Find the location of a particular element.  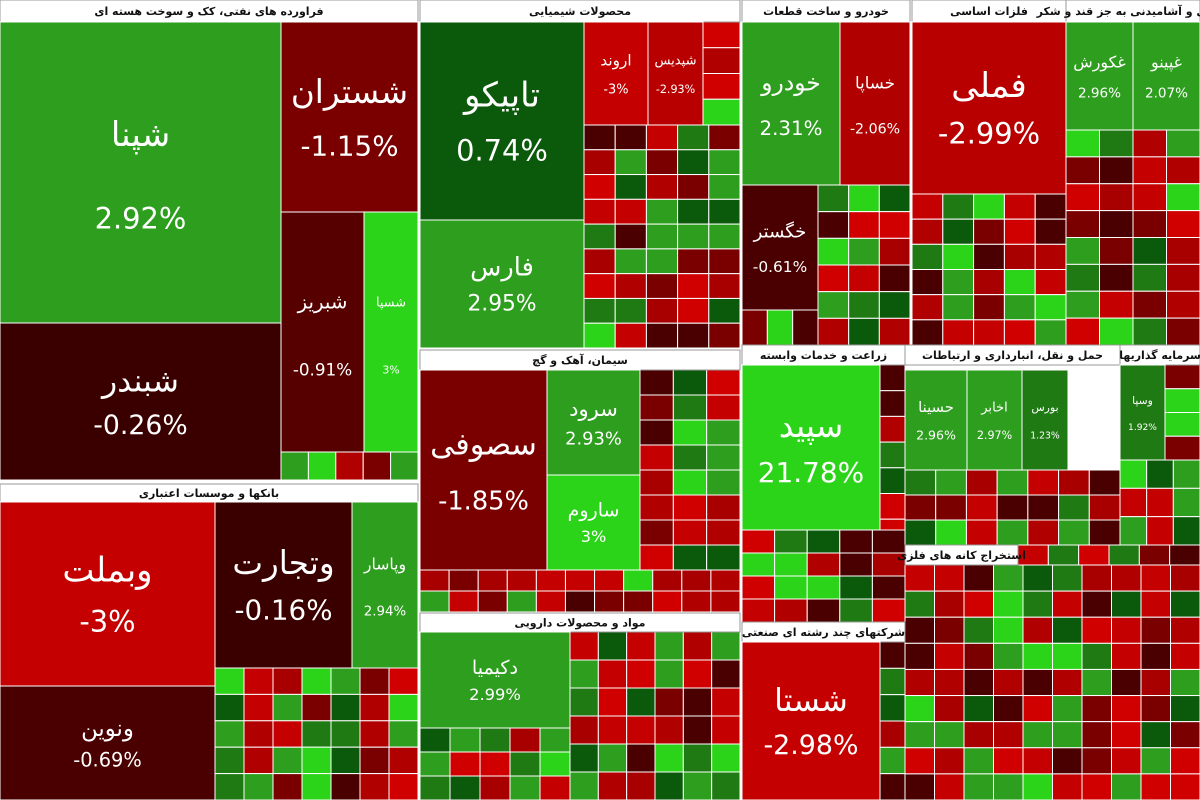

tile-value-label: 21.78% is located at coordinates (811, 472).